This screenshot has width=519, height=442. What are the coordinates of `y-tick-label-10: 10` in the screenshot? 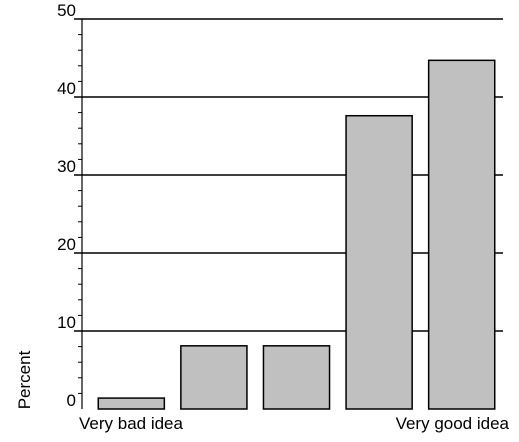 It's located at (66, 322).